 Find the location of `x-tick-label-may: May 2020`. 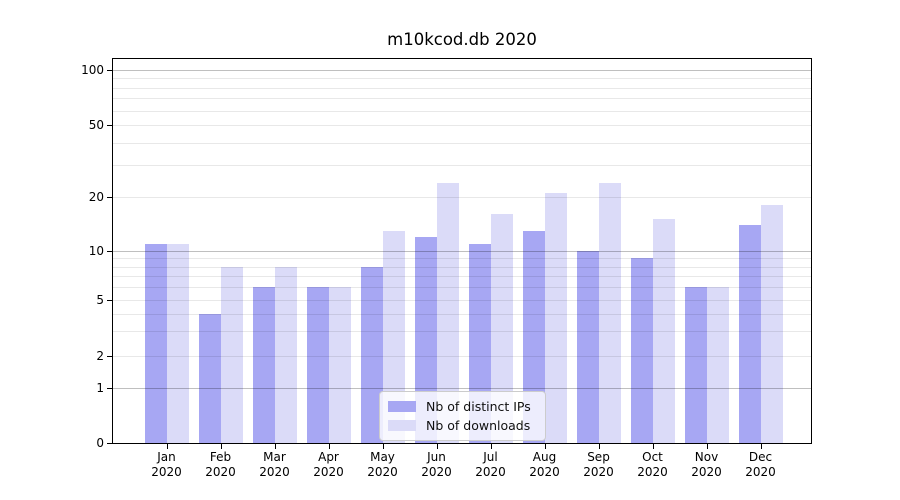

x-tick-label-may: May 2020 is located at coordinates (383, 465).